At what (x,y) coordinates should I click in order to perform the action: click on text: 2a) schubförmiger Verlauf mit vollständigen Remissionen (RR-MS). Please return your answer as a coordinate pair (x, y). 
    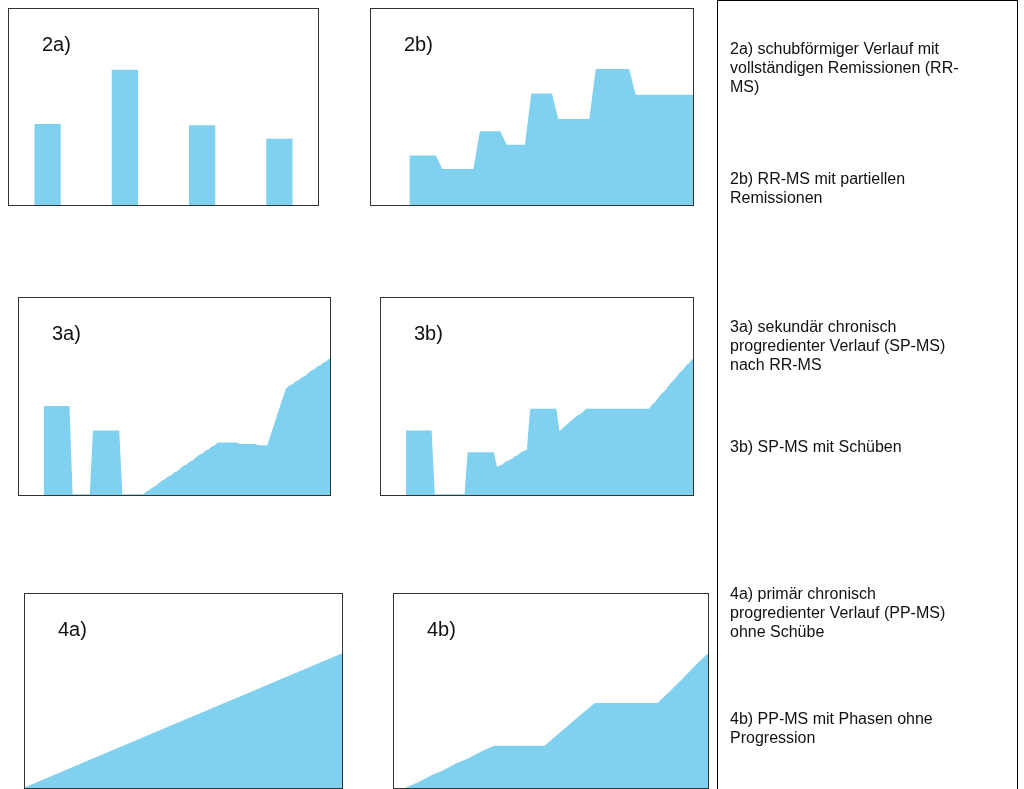
    Looking at the image, I should click on (845, 67).